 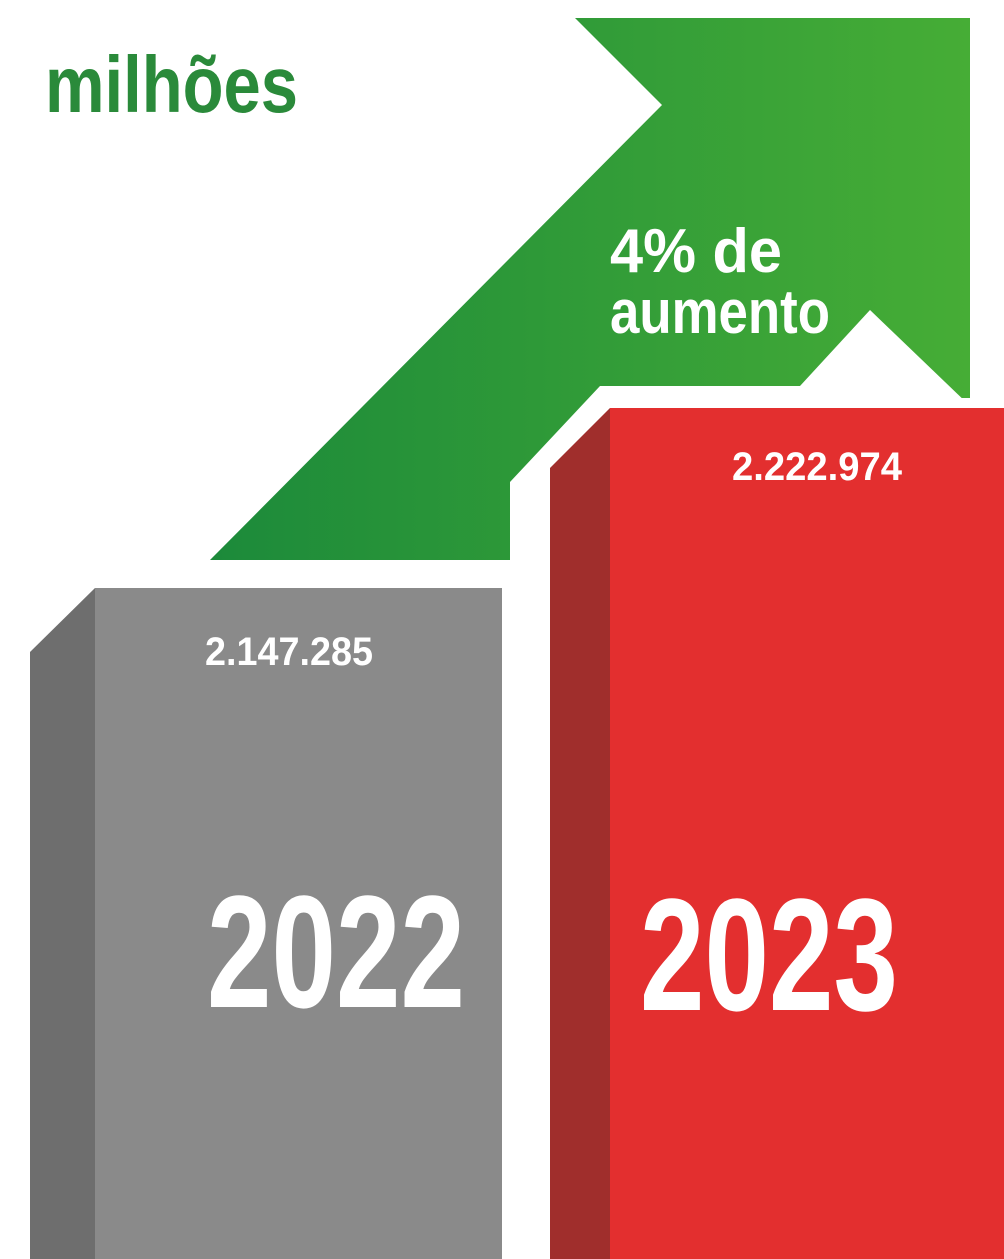 I want to click on bar-value: 2.222.974, so click(x=817, y=467).